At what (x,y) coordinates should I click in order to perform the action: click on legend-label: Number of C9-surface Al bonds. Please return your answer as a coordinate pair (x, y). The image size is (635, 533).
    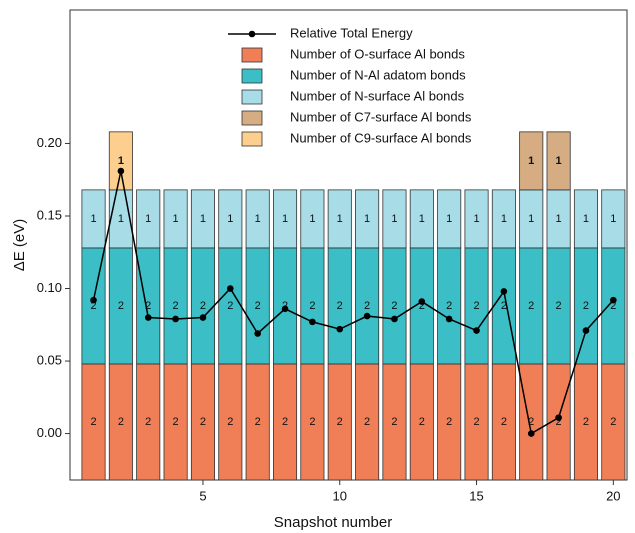
    Looking at the image, I should click on (381, 137).